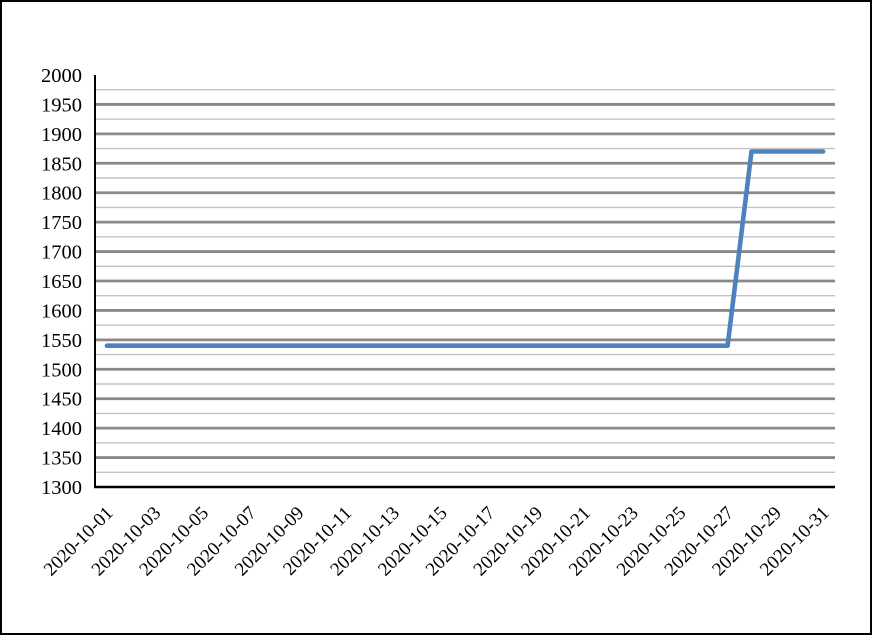 This screenshot has width=872, height=635. I want to click on svg-text: 2000, so click(61, 76).